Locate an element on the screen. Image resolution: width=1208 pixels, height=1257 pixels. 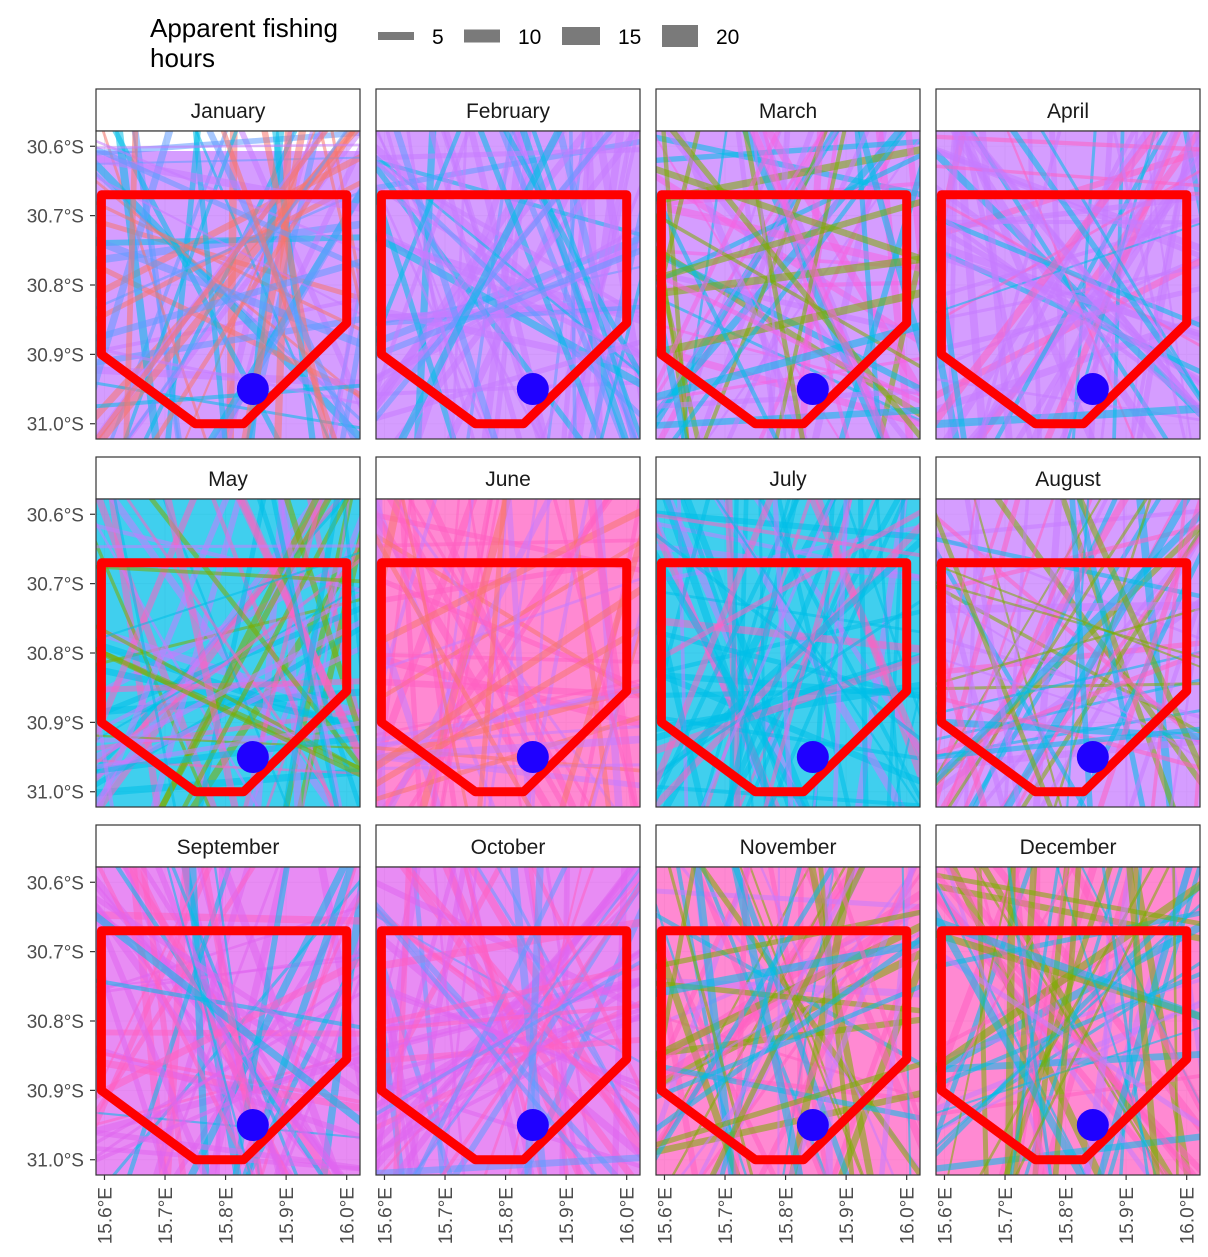
legend: Apparent fishing hours 5 10 15 20 is located at coordinates (444, 43).